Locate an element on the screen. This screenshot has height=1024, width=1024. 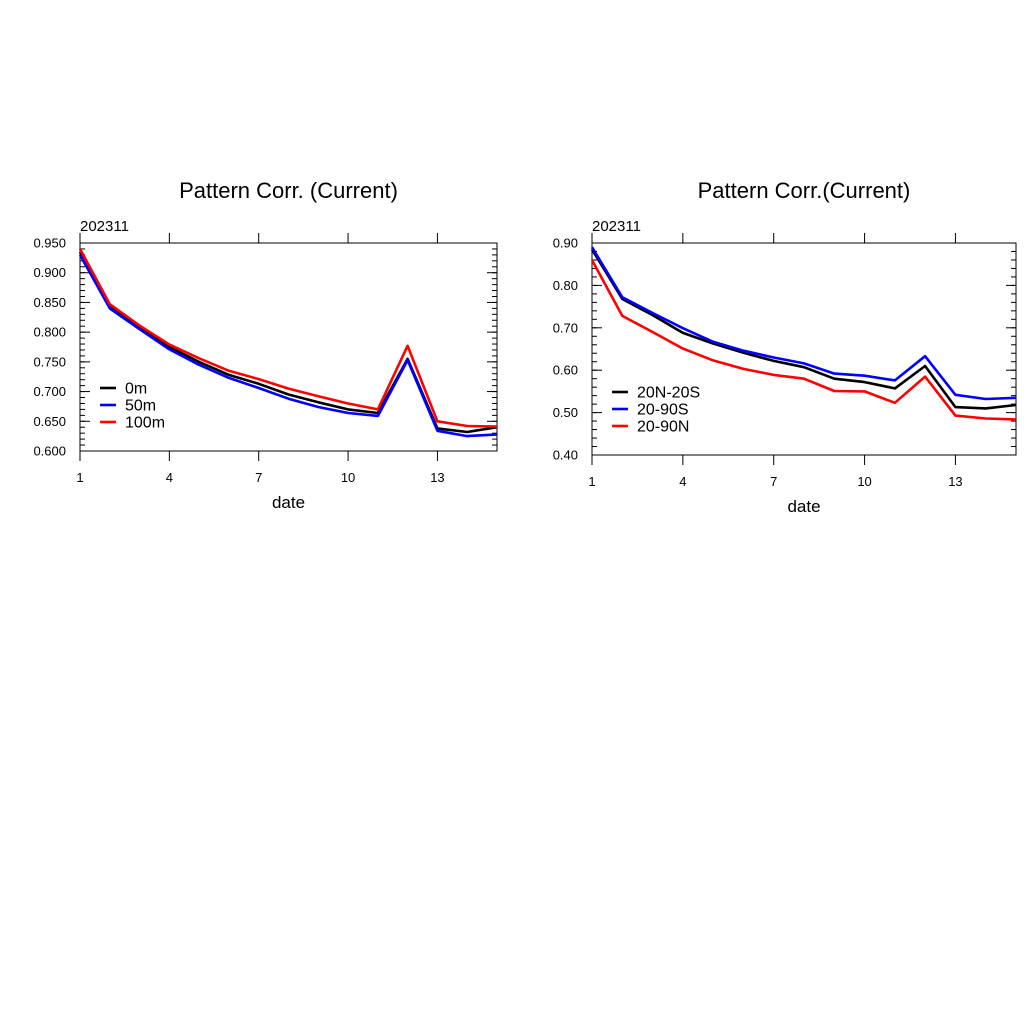
legend-label: 50m is located at coordinates (140, 406).